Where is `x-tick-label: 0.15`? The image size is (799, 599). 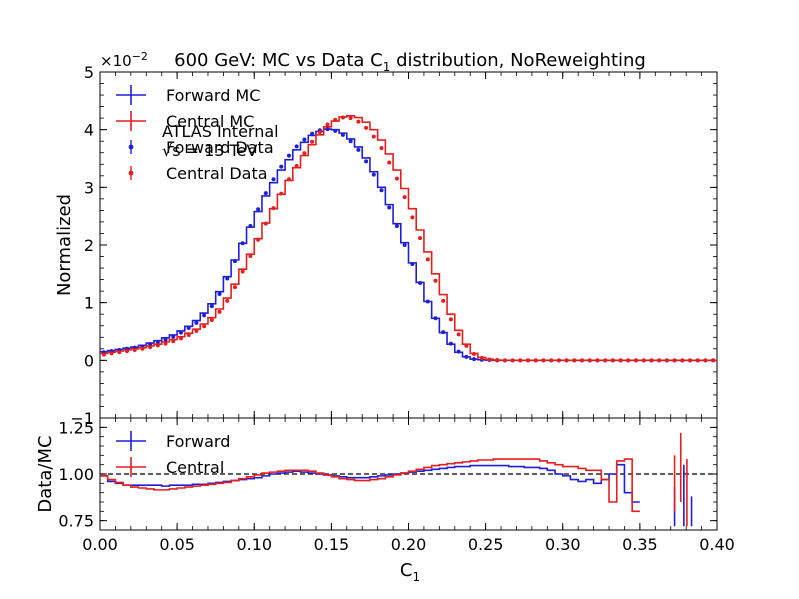 x-tick-label: 0.15 is located at coordinates (332, 544).